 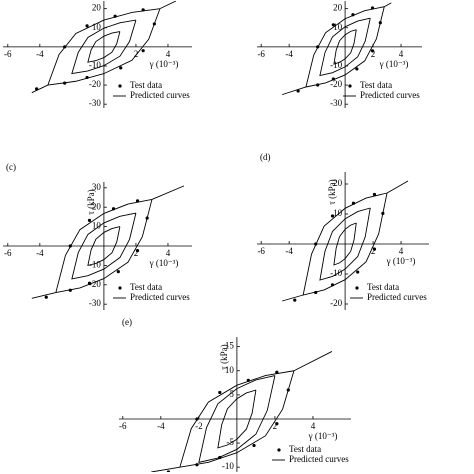 What do you see at coordinates (265, 157) in the screenshot?
I see `panel-label: (d)` at bounding box center [265, 157].